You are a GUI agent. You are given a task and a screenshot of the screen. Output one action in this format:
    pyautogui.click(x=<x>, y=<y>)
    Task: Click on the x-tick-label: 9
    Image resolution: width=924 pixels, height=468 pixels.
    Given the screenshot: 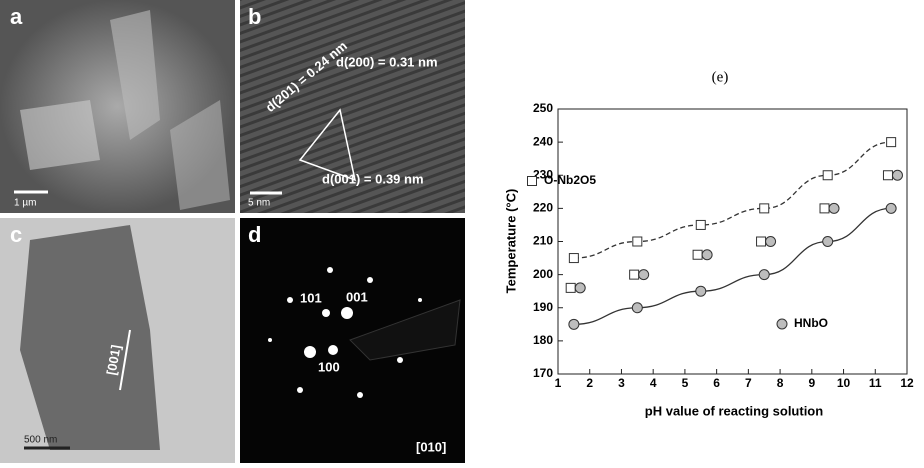 What is the action you would take?
    pyautogui.click(x=811, y=383)
    